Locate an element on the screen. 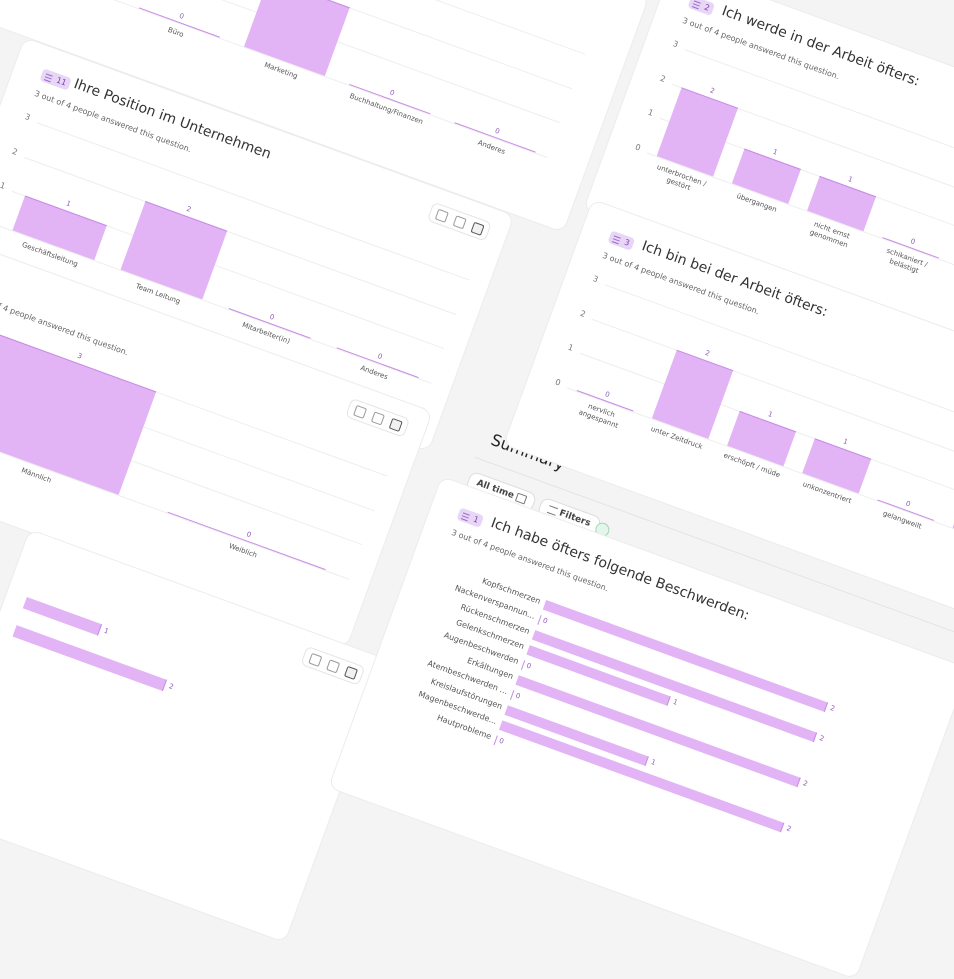 The image size is (954, 979). question-badge: 1 is located at coordinates (470, 518).